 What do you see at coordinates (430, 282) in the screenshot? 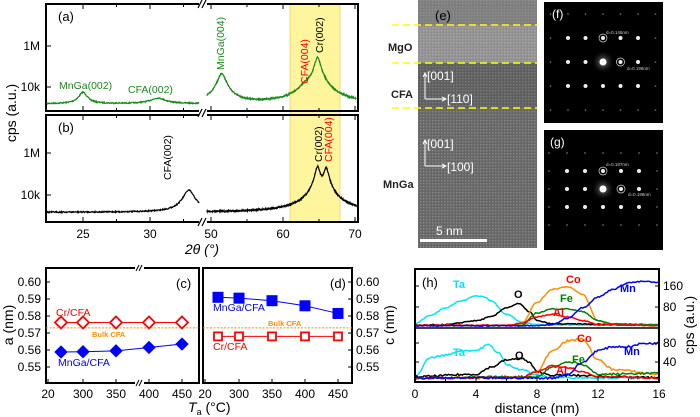
I see `panel-label-h: (h)` at bounding box center [430, 282].